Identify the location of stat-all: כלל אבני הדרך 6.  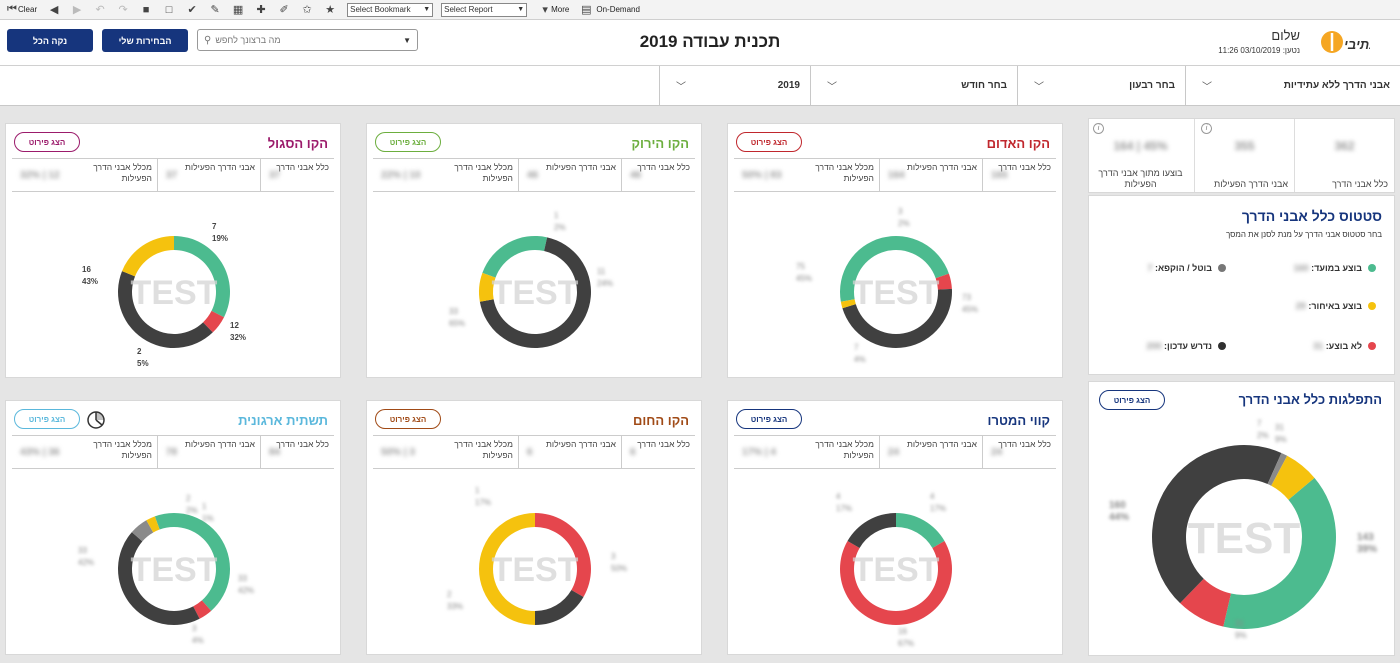
(657, 452).